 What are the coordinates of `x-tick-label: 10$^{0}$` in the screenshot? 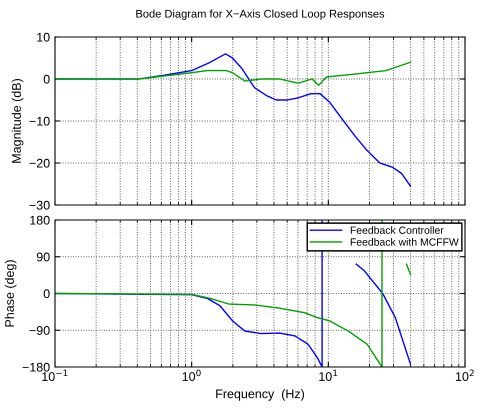 It's located at (191, 375).